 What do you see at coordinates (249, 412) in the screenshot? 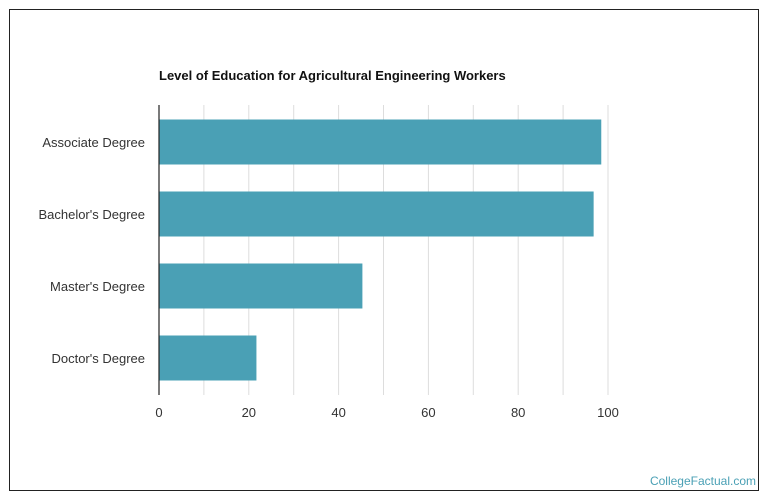
I see `x-tick-label: 20` at bounding box center [249, 412].